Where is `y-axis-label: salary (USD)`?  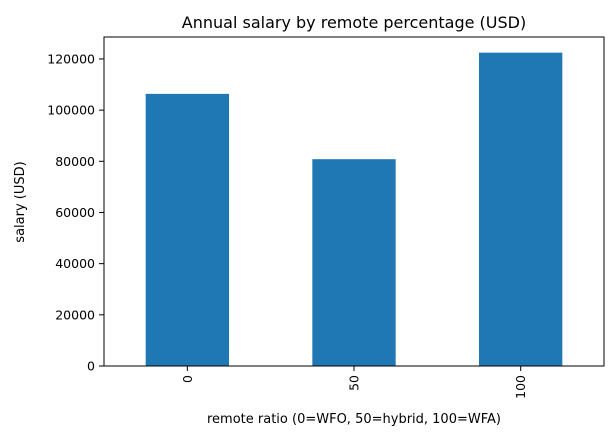 y-axis-label: salary (USD) is located at coordinates (20, 201).